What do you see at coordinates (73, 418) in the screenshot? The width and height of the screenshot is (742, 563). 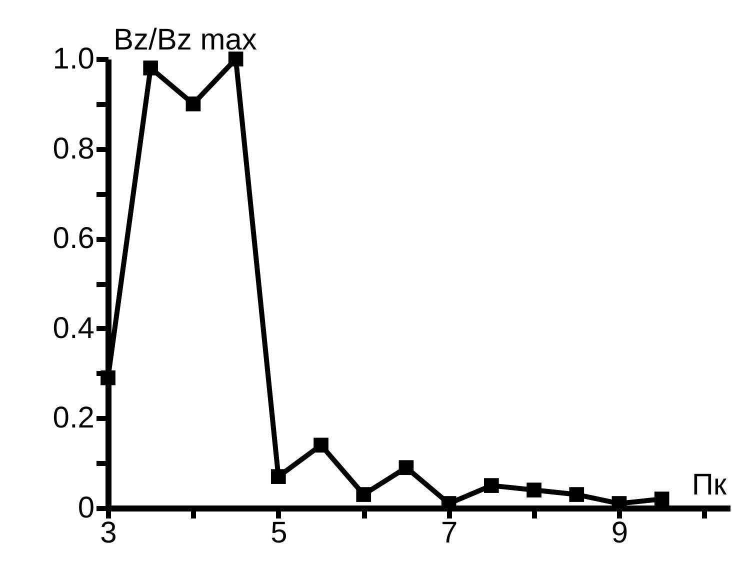 I see `y-tick-label: 0.2` at bounding box center [73, 418].